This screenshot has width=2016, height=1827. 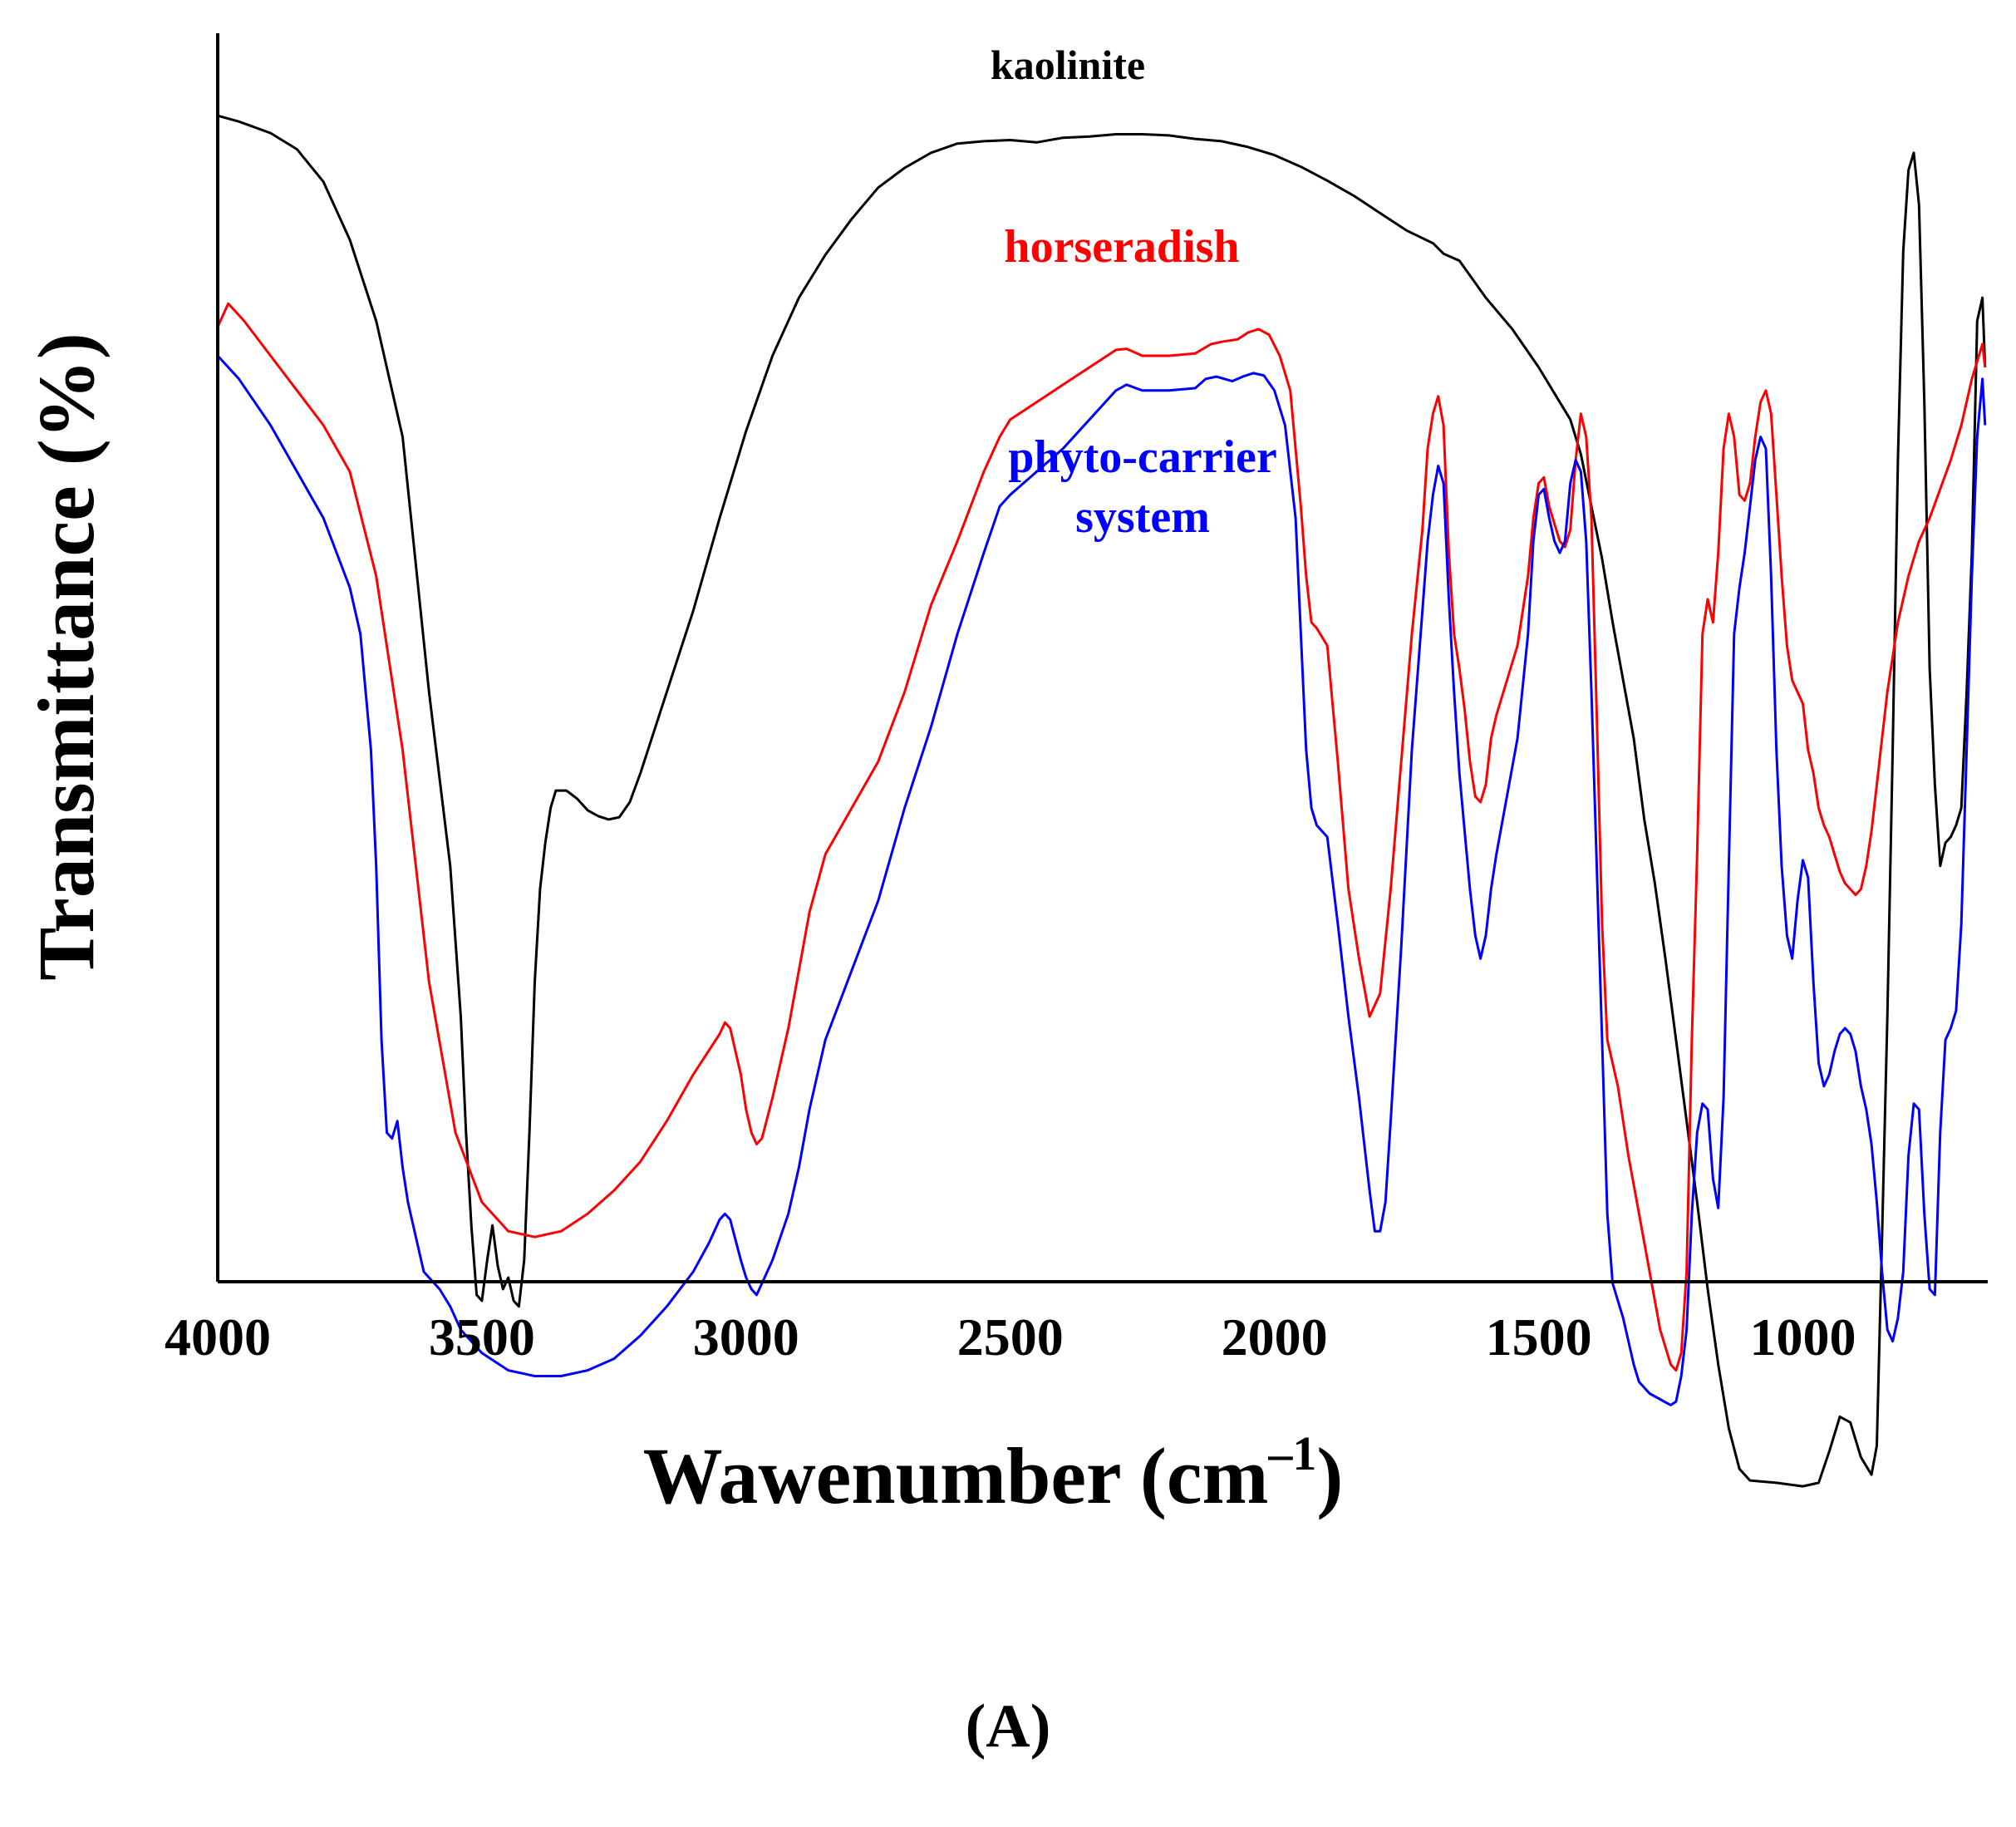 I want to click on x-tick-label: 1500, so click(x=1539, y=1337).